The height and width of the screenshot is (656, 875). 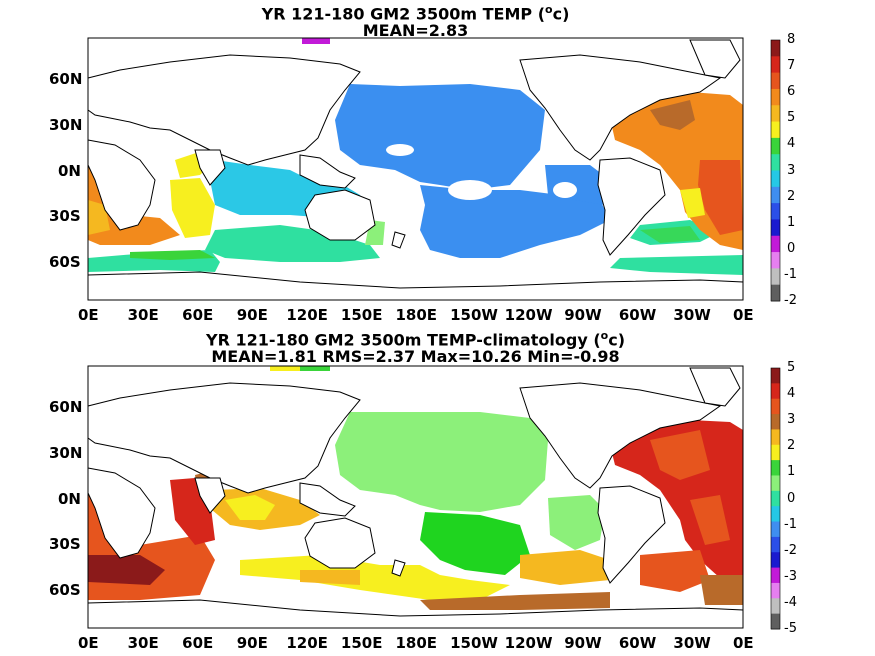 What do you see at coordinates (791, 66) in the screenshot?
I see `colorbar-tick-label: 7` at bounding box center [791, 66].